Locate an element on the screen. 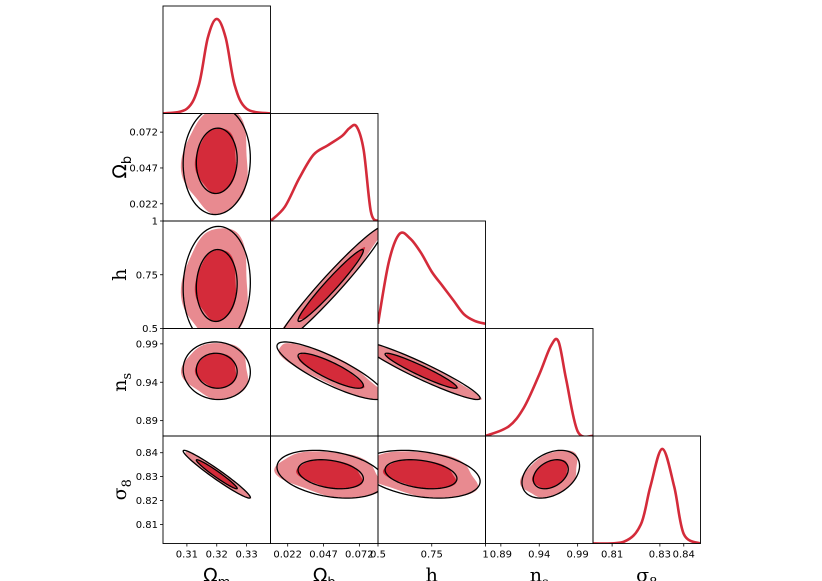 The height and width of the screenshot is (581, 822). y-axis-label-n_s: ns is located at coordinates (122, 382).